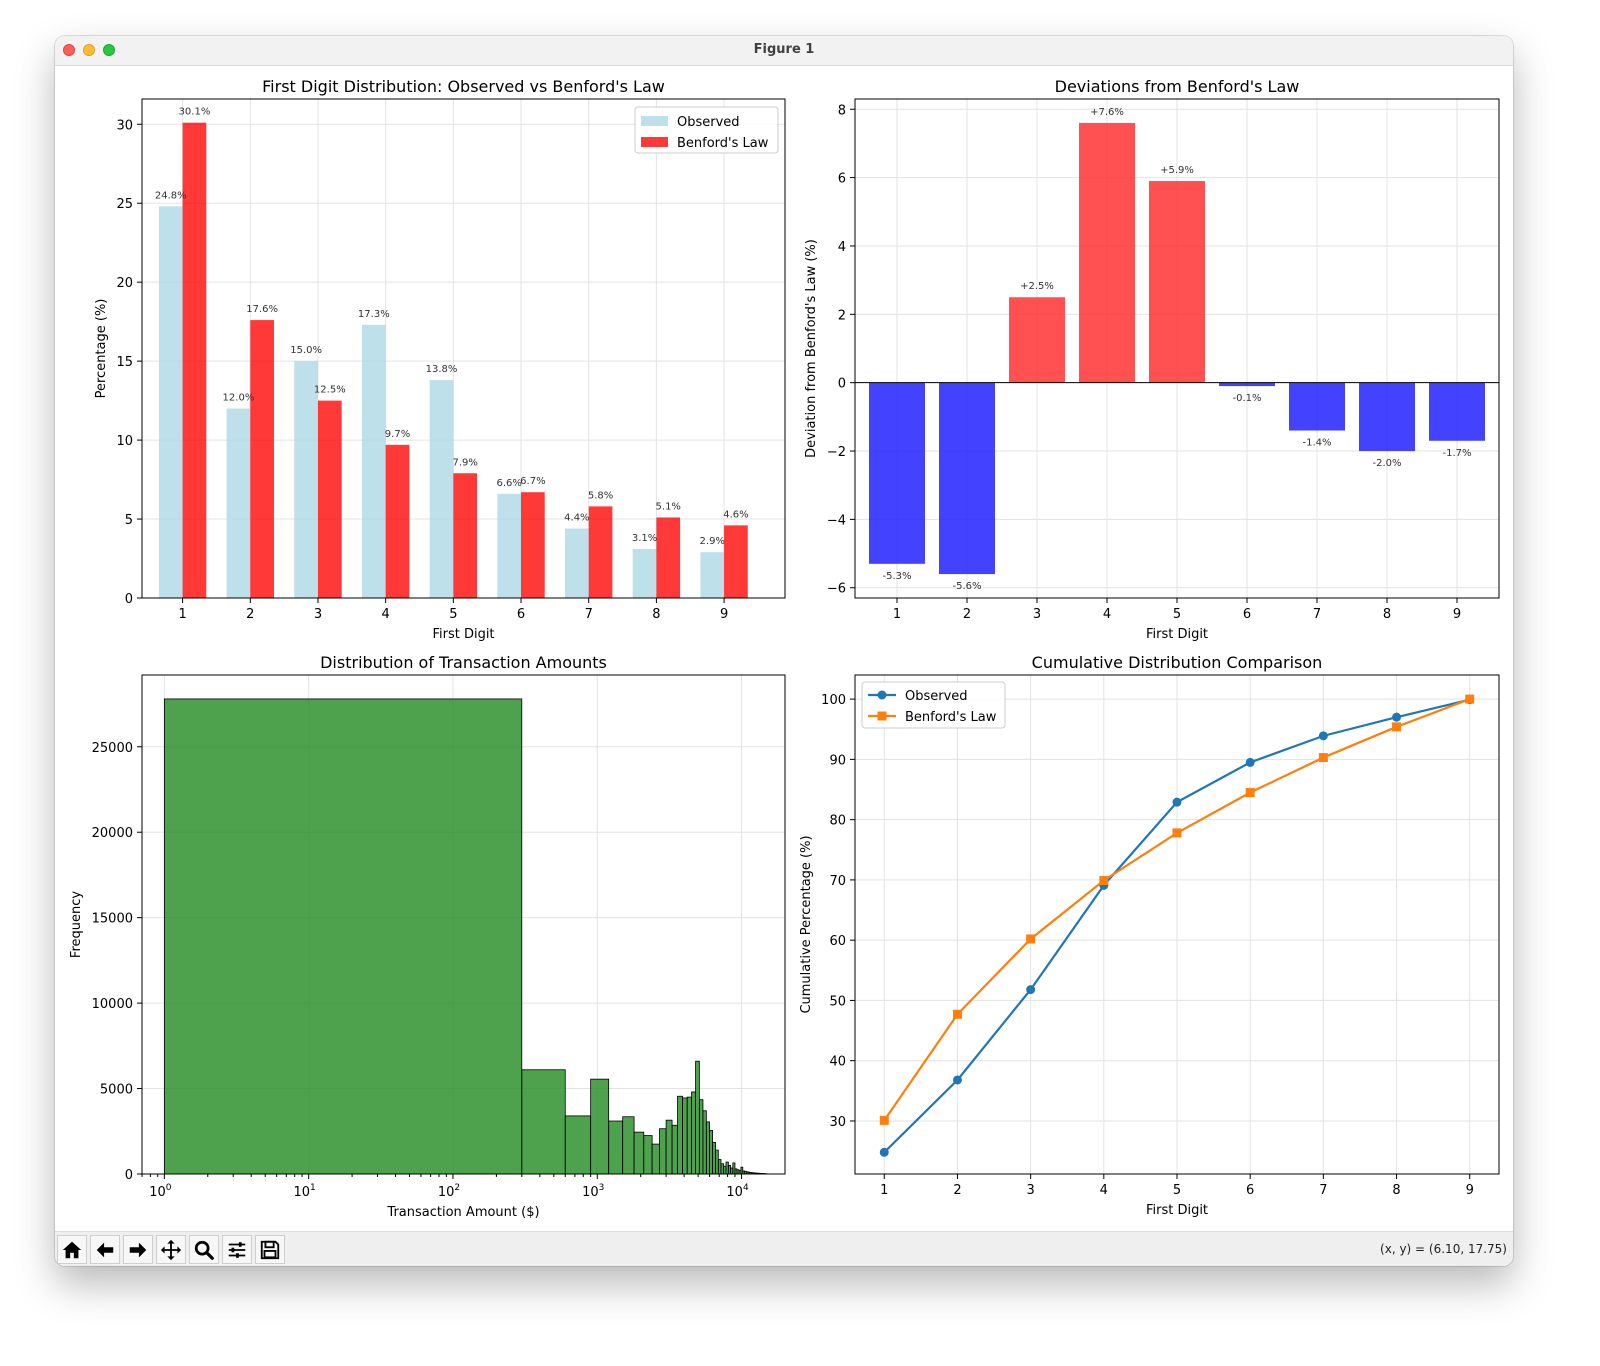 The width and height of the screenshot is (1600, 1366). I want to click on chart2-xtick-label: 8, so click(1387, 614).